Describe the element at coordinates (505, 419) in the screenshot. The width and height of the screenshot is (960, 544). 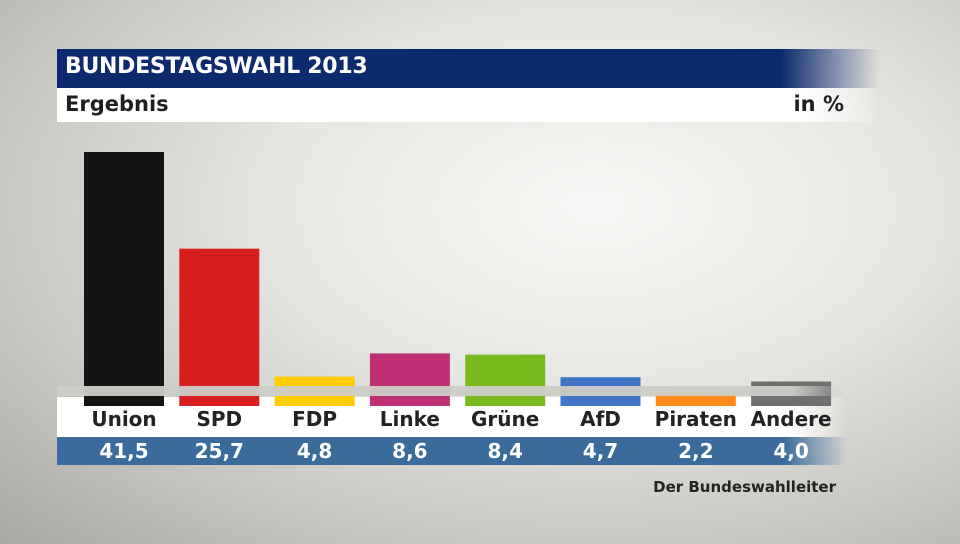
I see `category-label: Grüne` at that location.